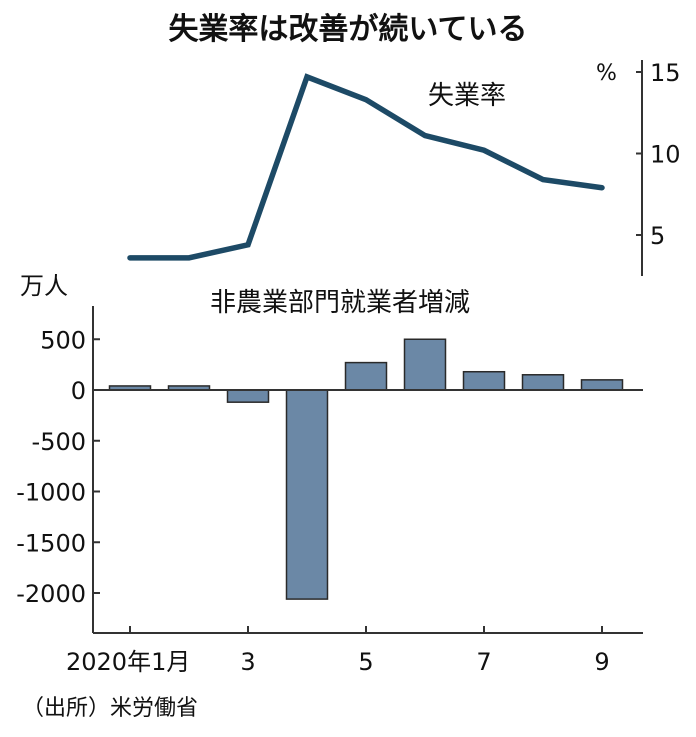 The height and width of the screenshot is (737, 696). Describe the element at coordinates (606, 73) in the screenshot. I see `line-unit-label: %` at that location.